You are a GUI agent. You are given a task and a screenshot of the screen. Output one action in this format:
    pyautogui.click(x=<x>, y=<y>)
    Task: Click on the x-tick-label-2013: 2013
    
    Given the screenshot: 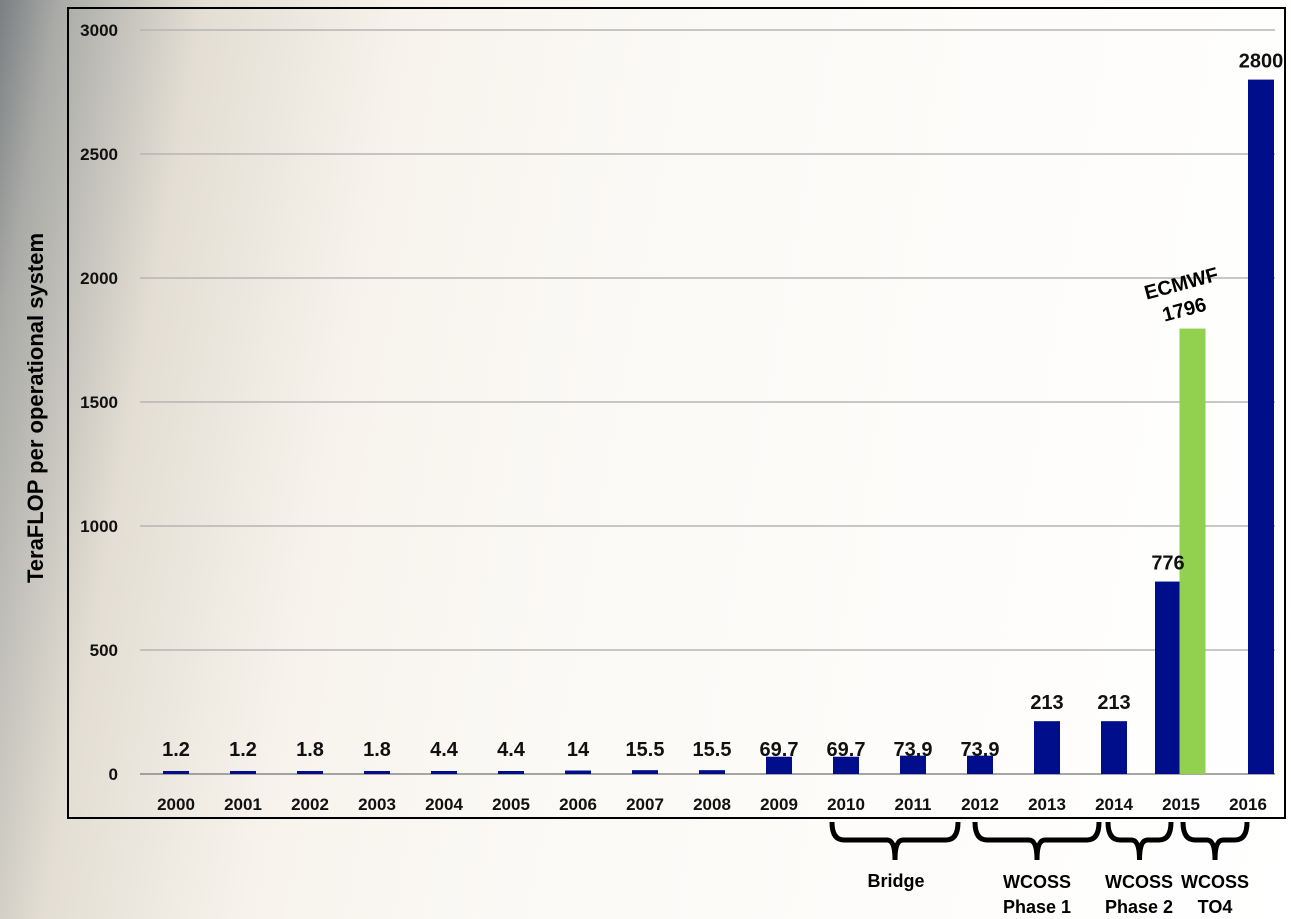 What is the action you would take?
    pyautogui.click(x=1047, y=804)
    